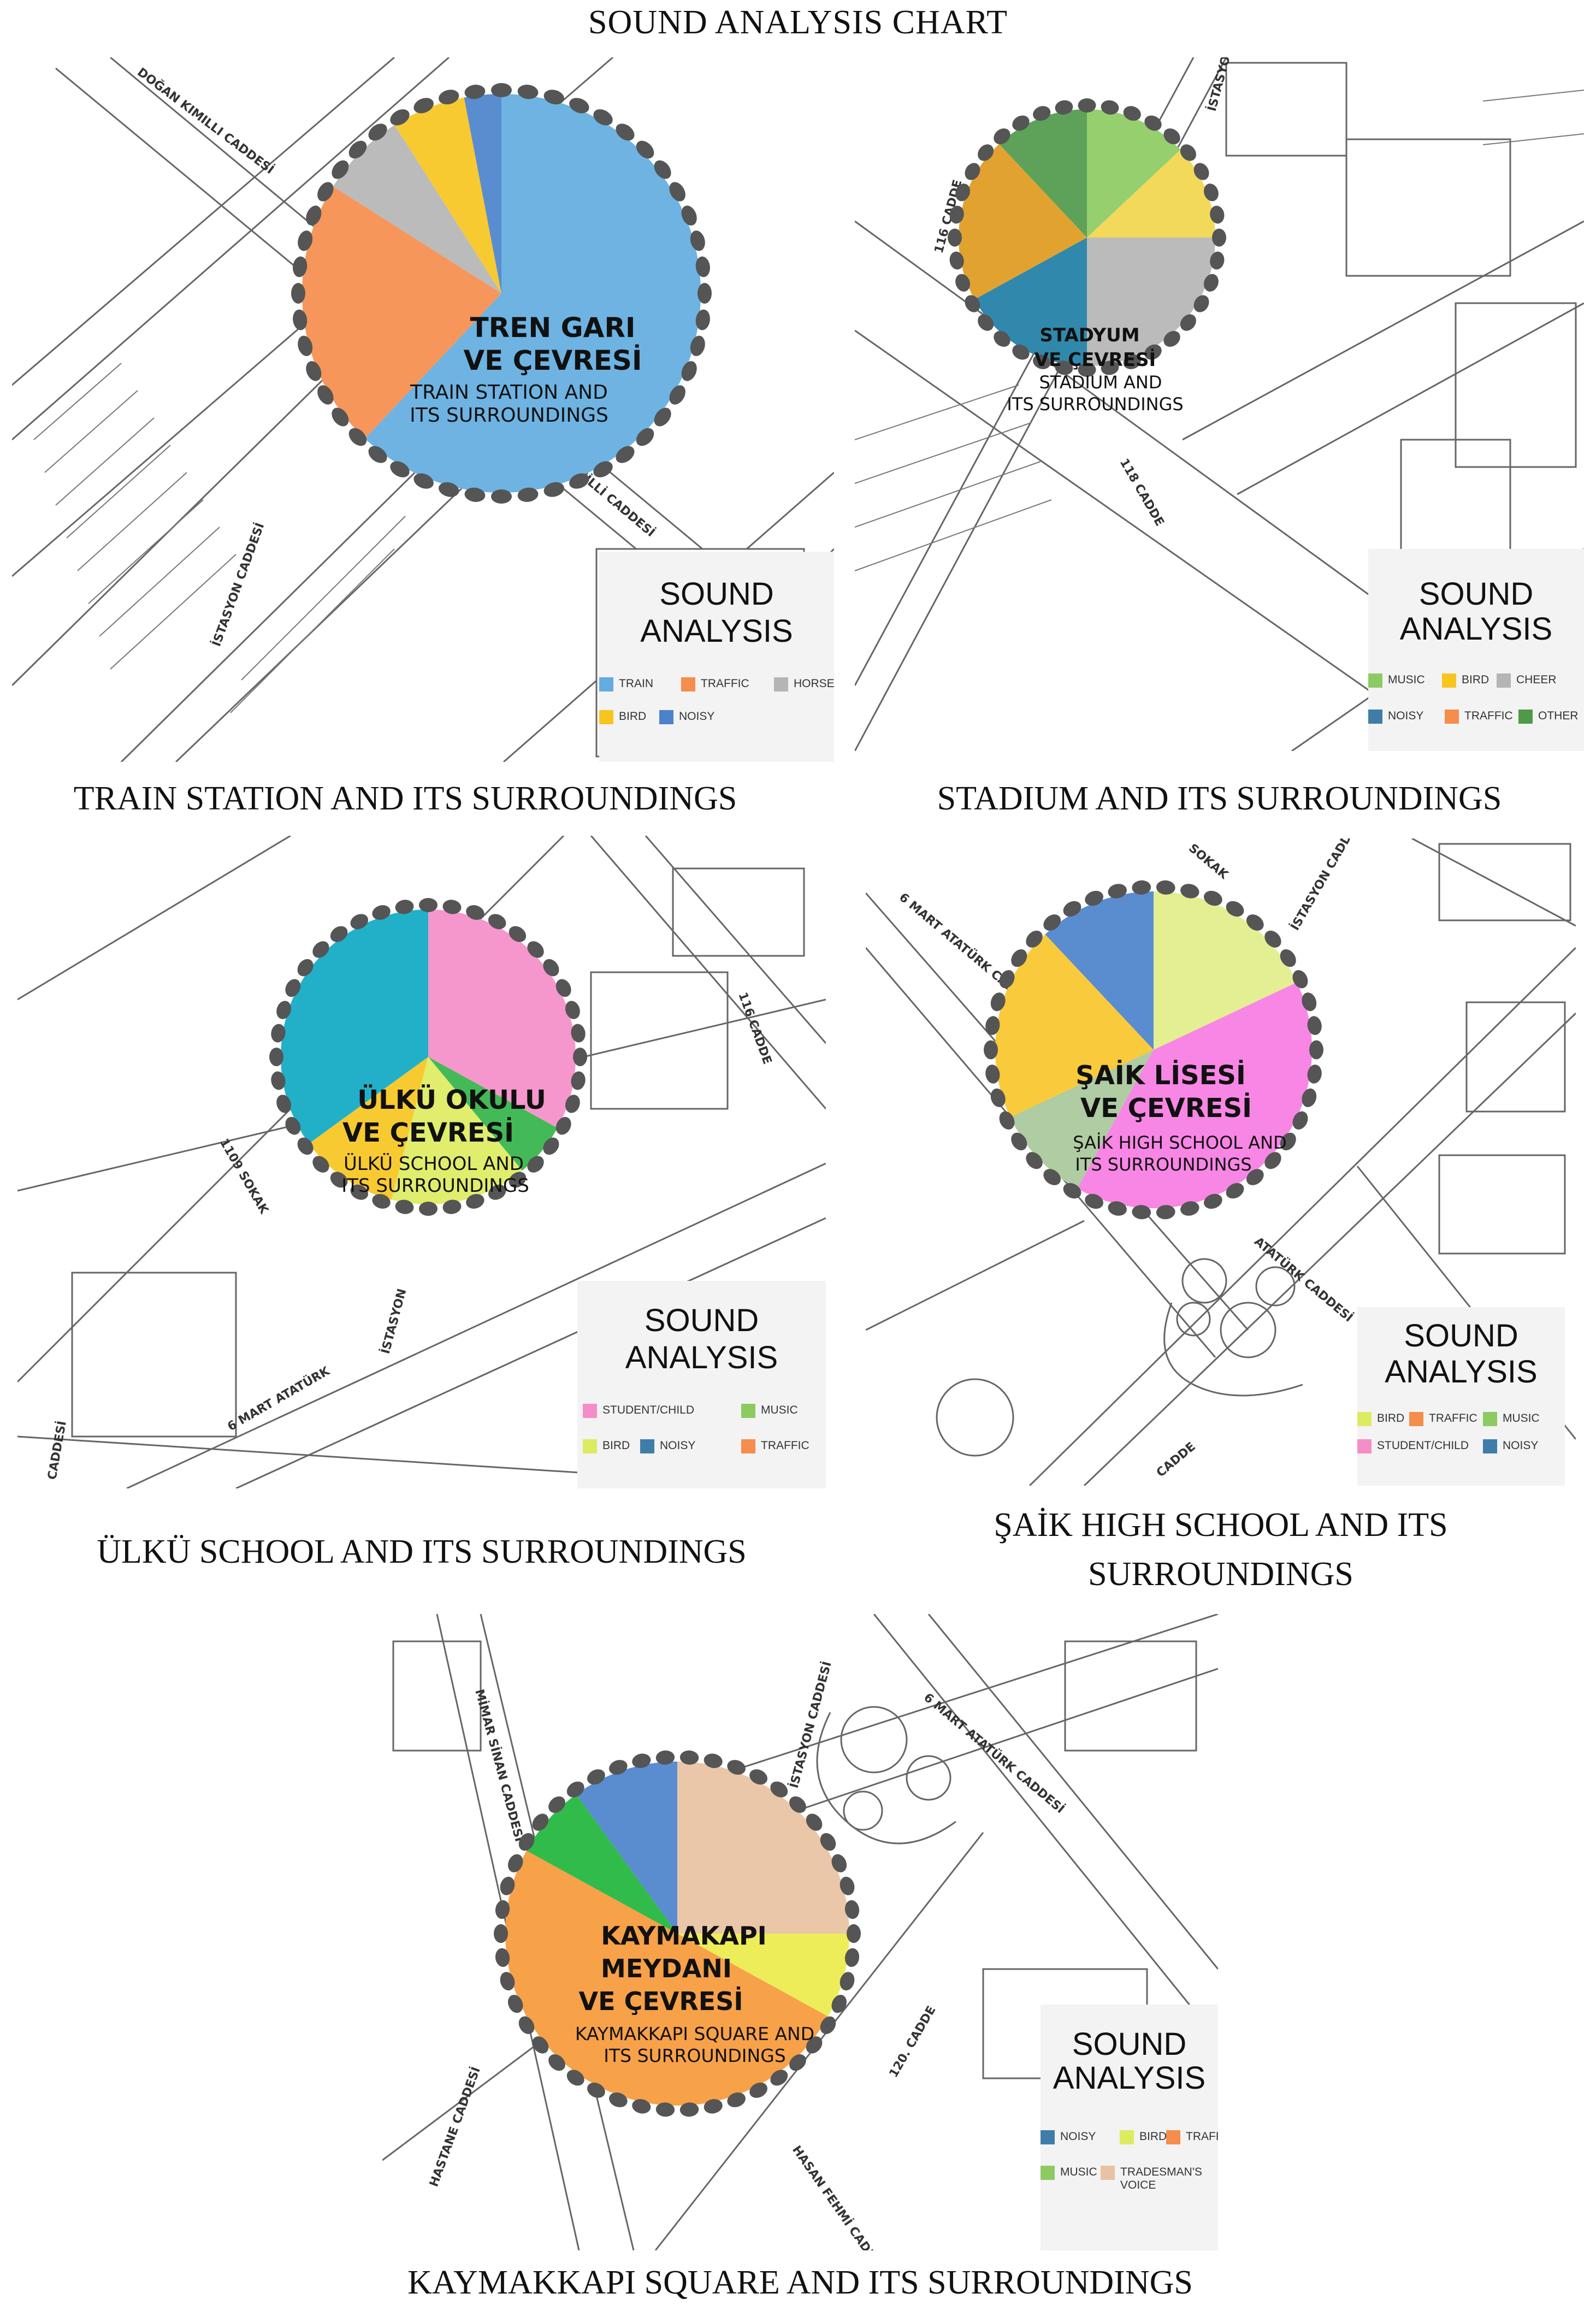  Describe the element at coordinates (1153, 2136) in the screenshot. I see `legend-label: BIRD` at that location.